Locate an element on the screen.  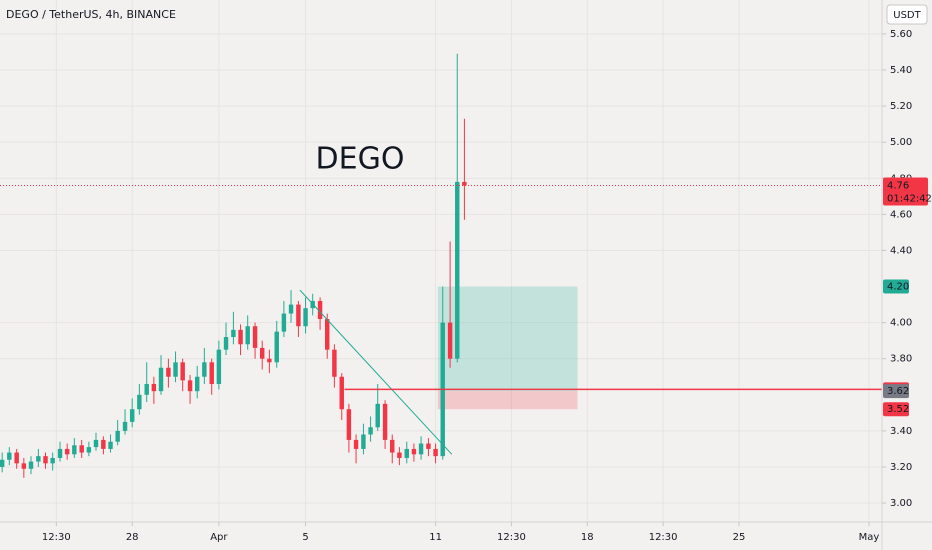
x-tick-label: May is located at coordinates (869, 537).